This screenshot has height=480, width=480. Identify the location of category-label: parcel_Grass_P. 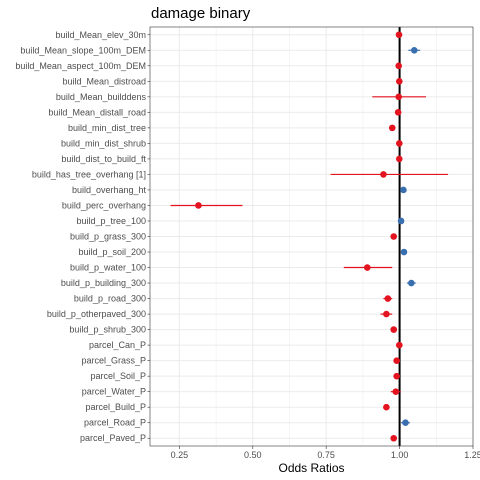
(113, 361).